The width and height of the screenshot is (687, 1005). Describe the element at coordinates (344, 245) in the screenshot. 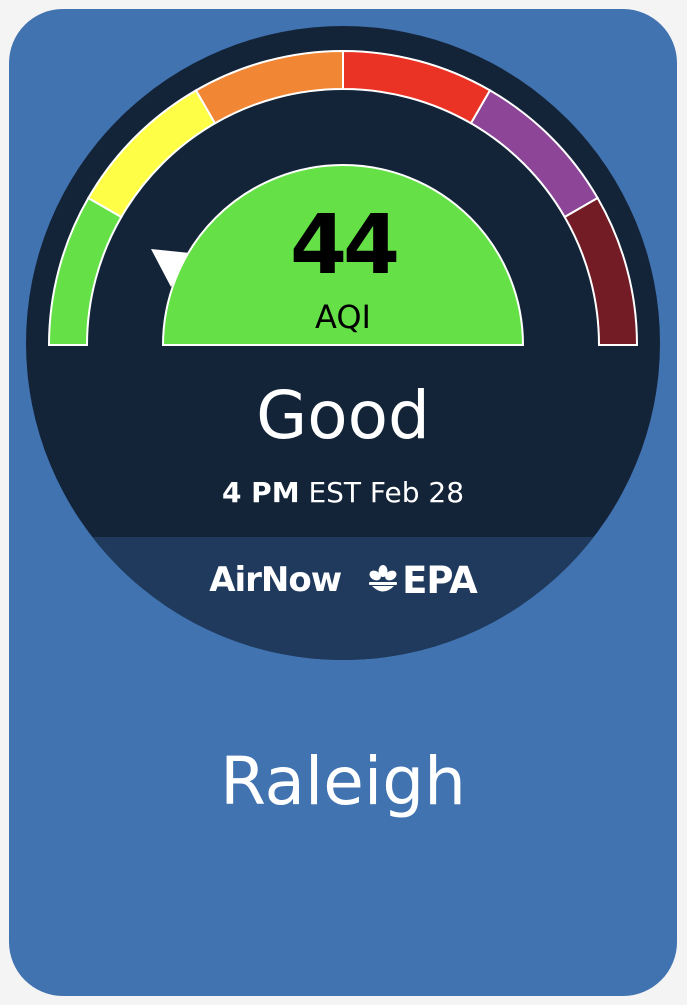

I see `aqi-value: 44` at that location.